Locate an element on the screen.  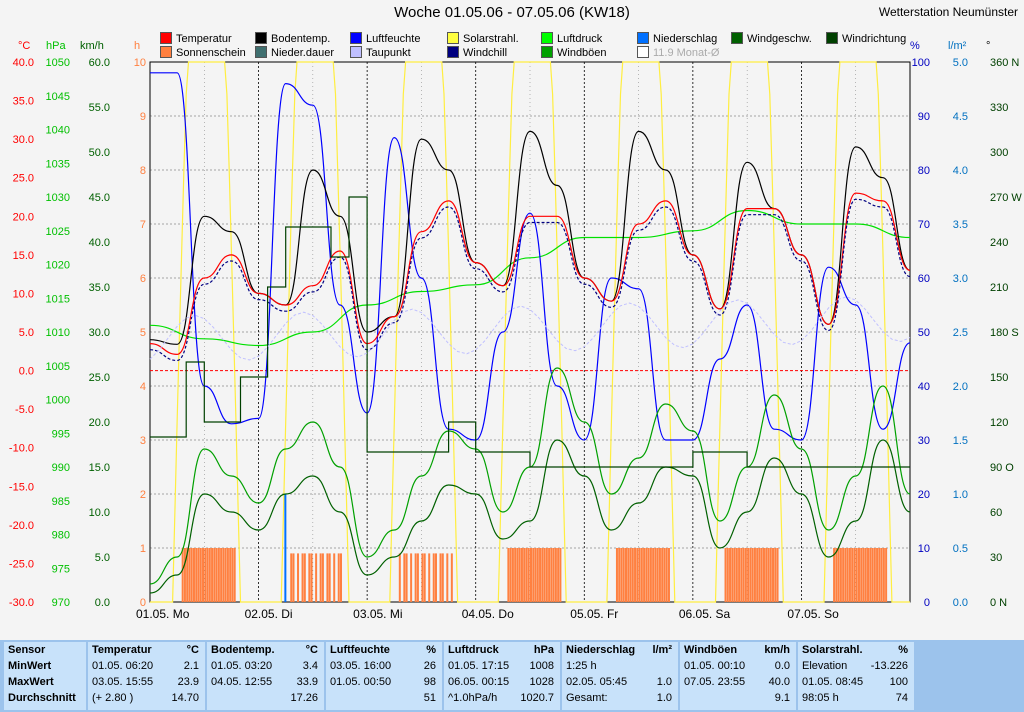
rain-tick: 1.0 is located at coordinates (960, 495).